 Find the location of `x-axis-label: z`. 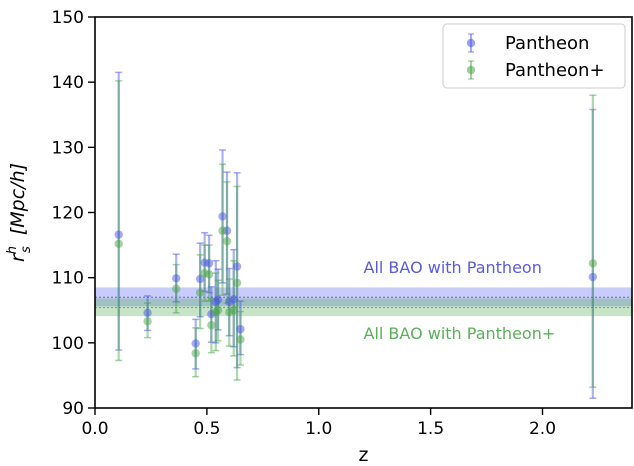

x-axis-label: z is located at coordinates (364, 455).